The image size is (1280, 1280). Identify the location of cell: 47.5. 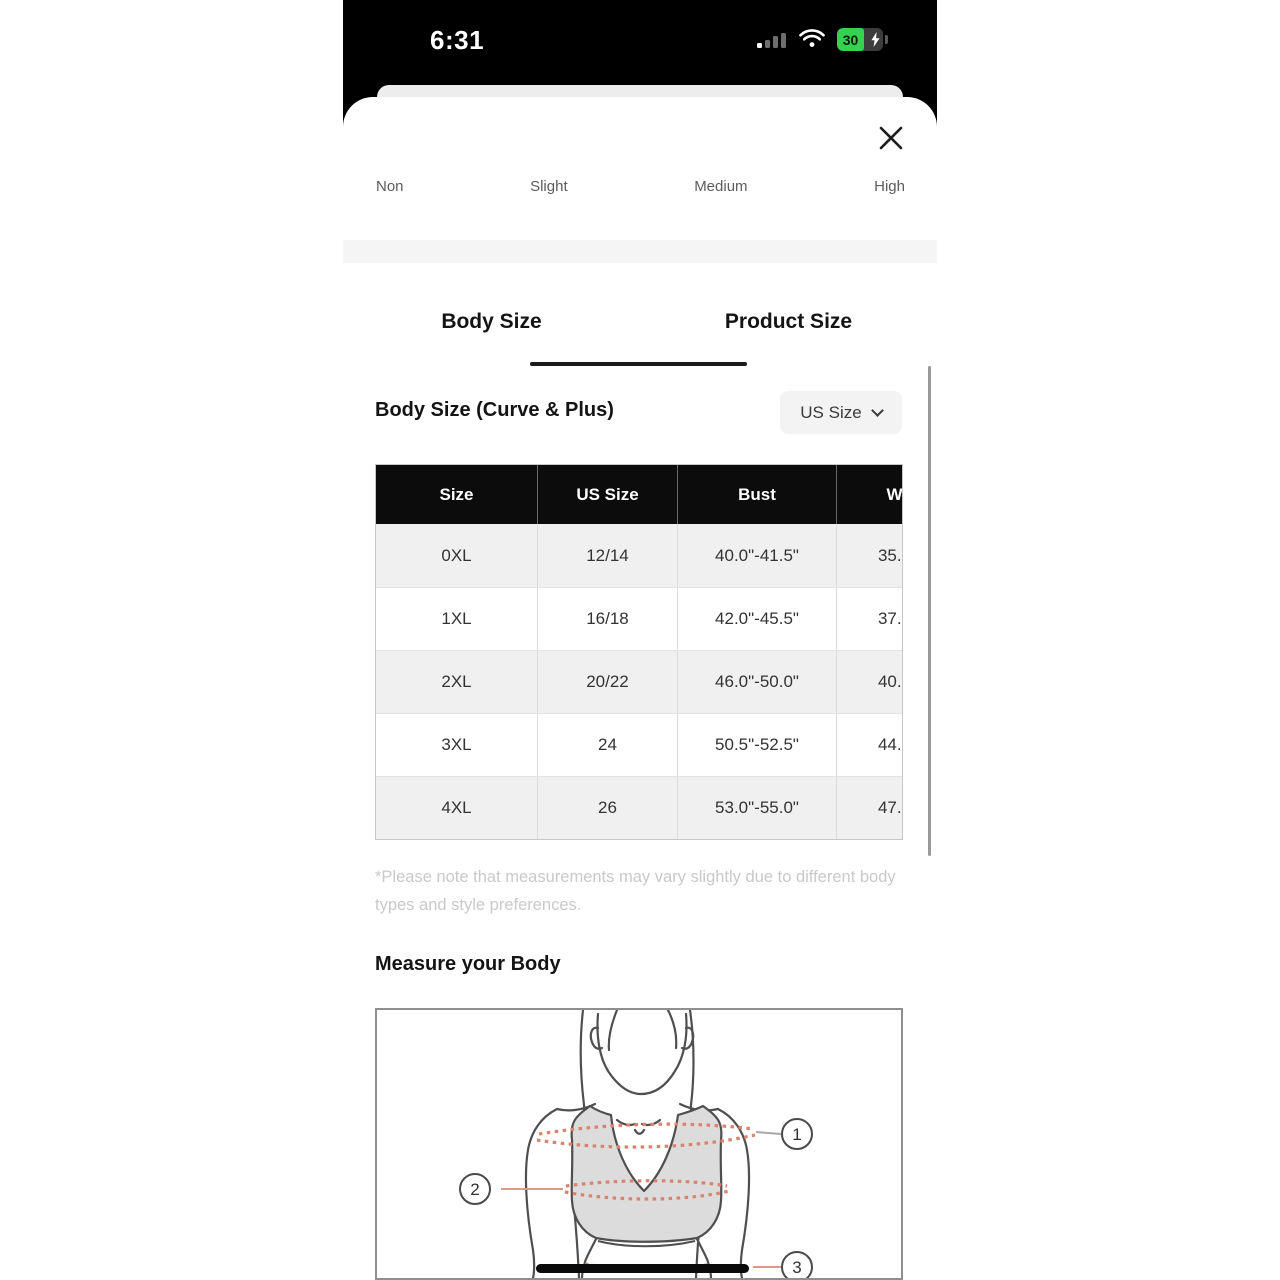
(869, 808).